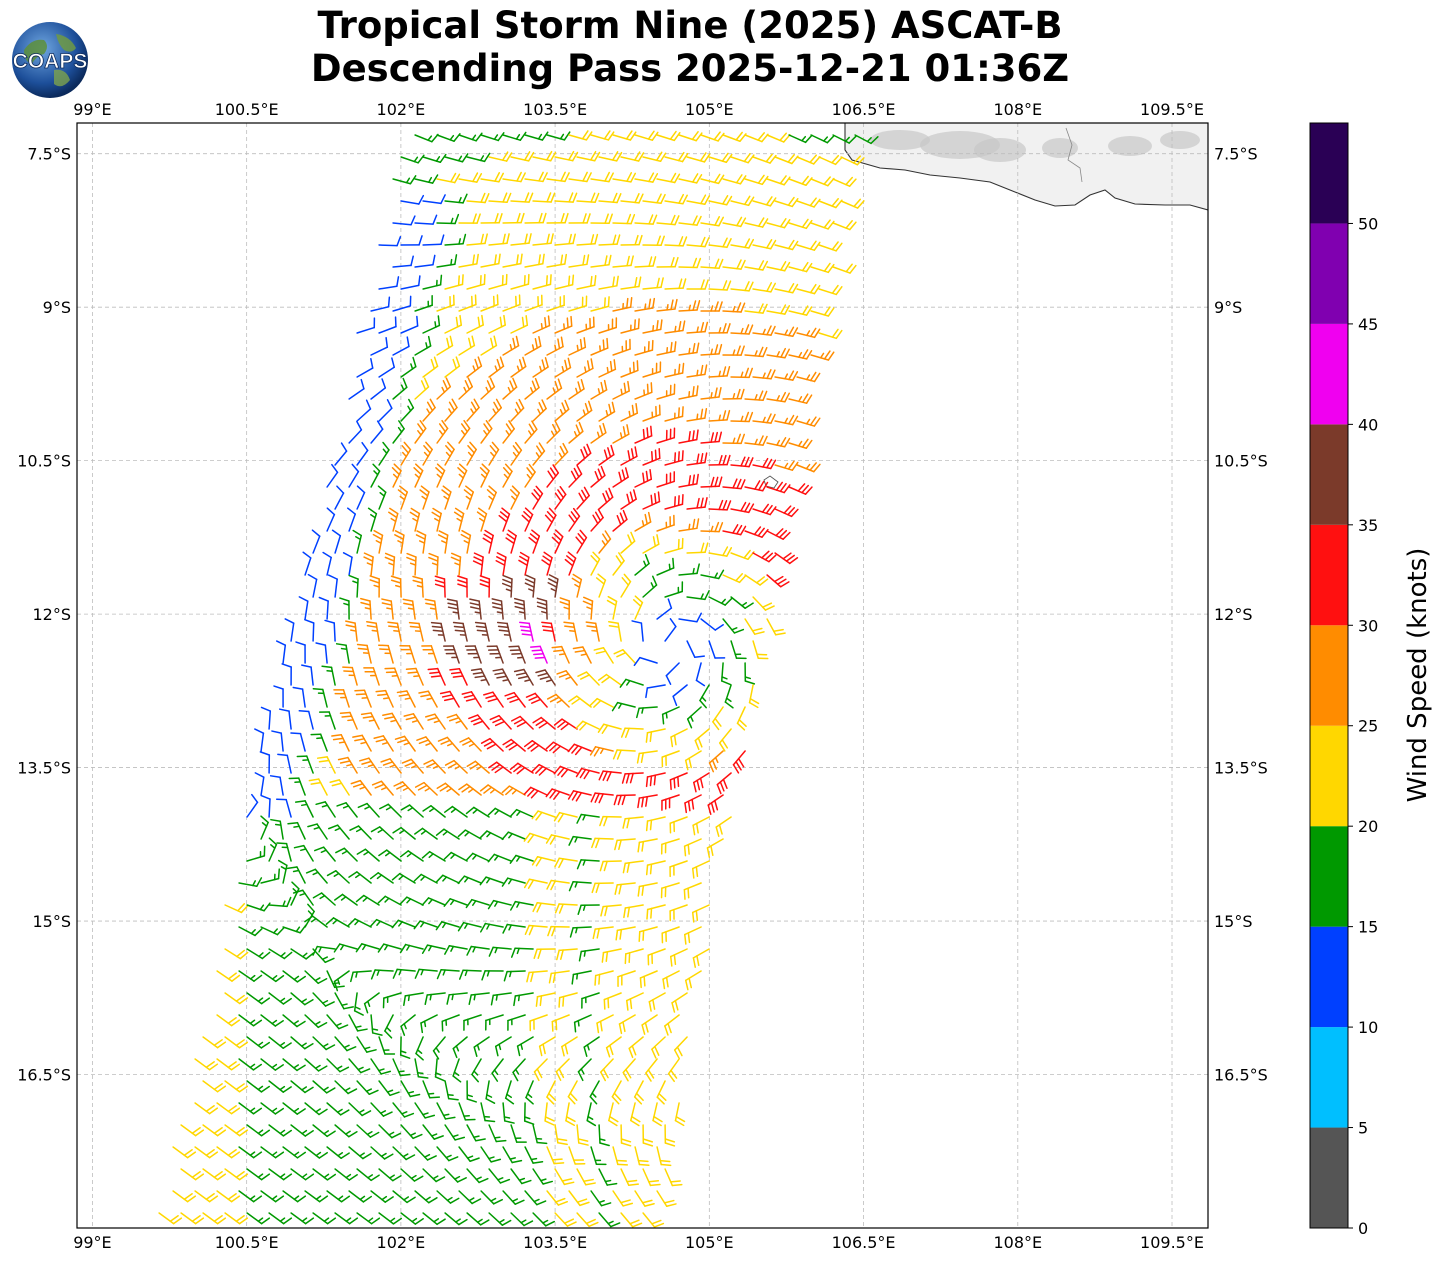  Describe the element at coordinates (1368, 826) in the screenshot. I see `colorbar-tick-label: 20` at that location.